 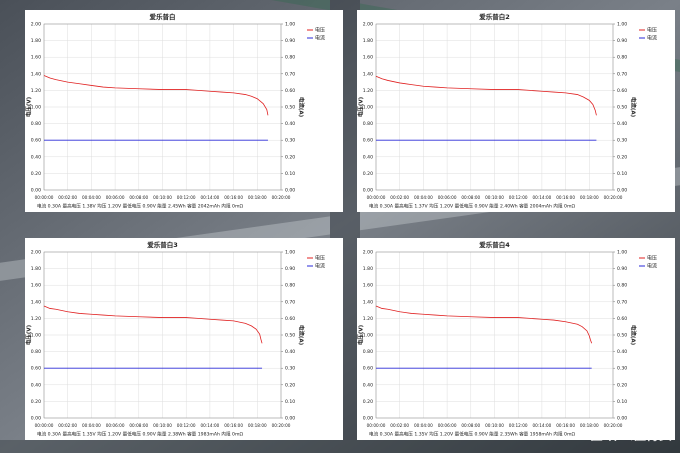 I want to click on y-tick-label: 1.20, so click(x=368, y=319).